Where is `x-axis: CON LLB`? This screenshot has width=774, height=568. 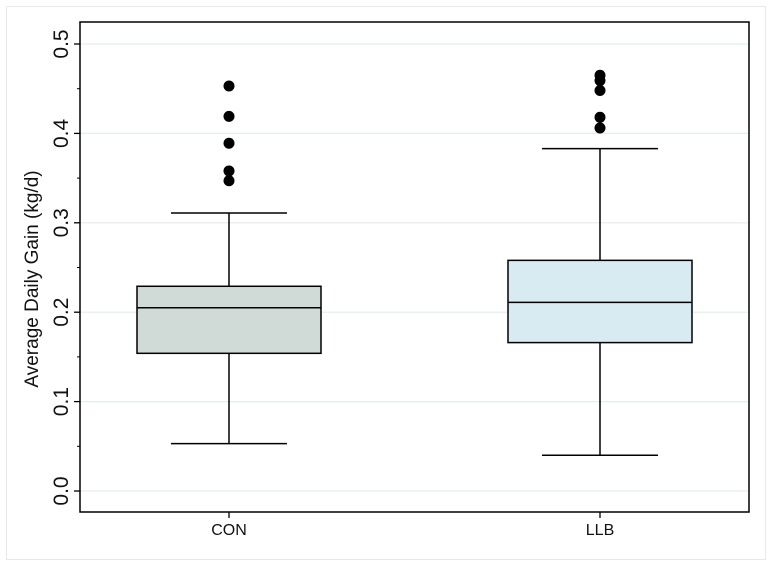 x-axis: CON LLB is located at coordinates (412, 525).